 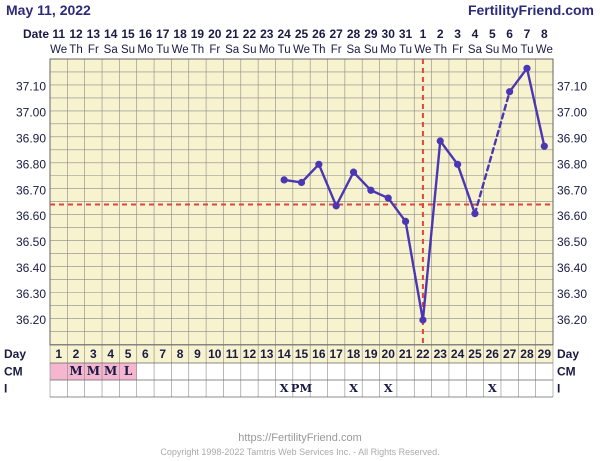 I want to click on day-number: 15, so click(x=302, y=354).